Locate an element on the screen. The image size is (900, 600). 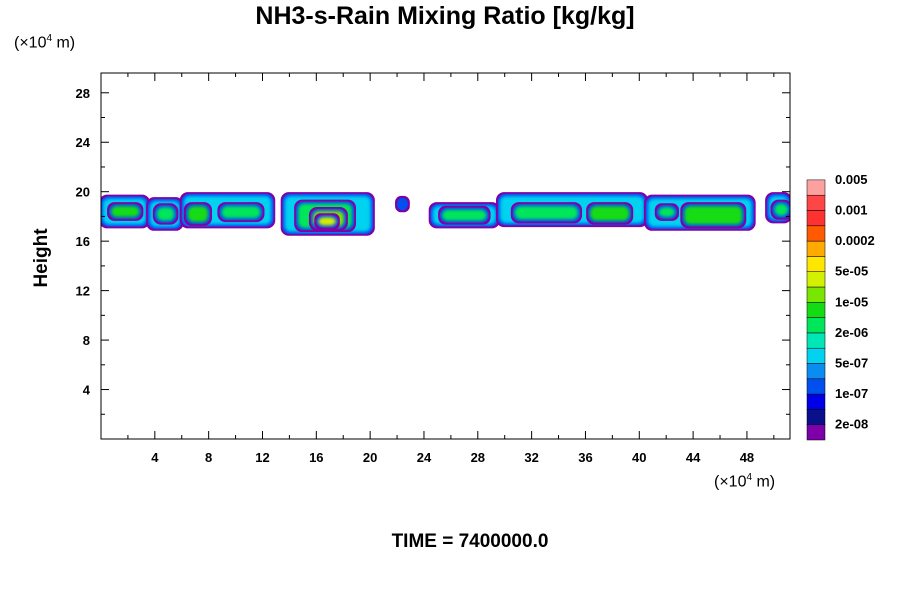
x-tick-label: 32 is located at coordinates (531, 457).